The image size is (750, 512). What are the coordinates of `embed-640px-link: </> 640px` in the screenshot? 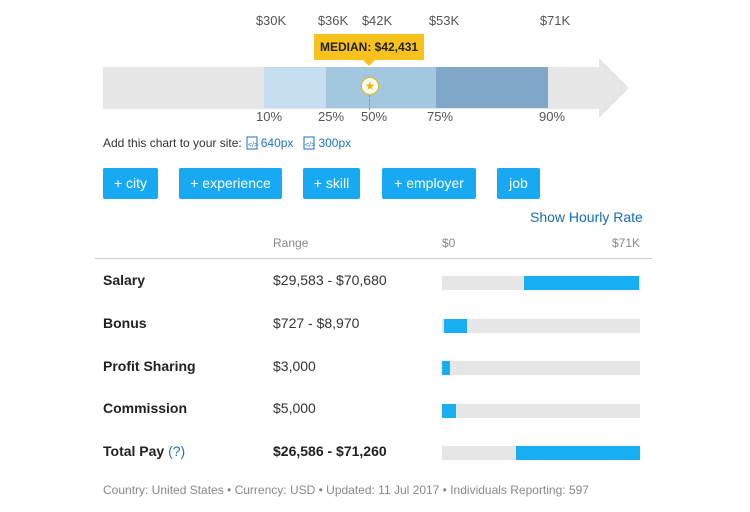 It's located at (270, 143).